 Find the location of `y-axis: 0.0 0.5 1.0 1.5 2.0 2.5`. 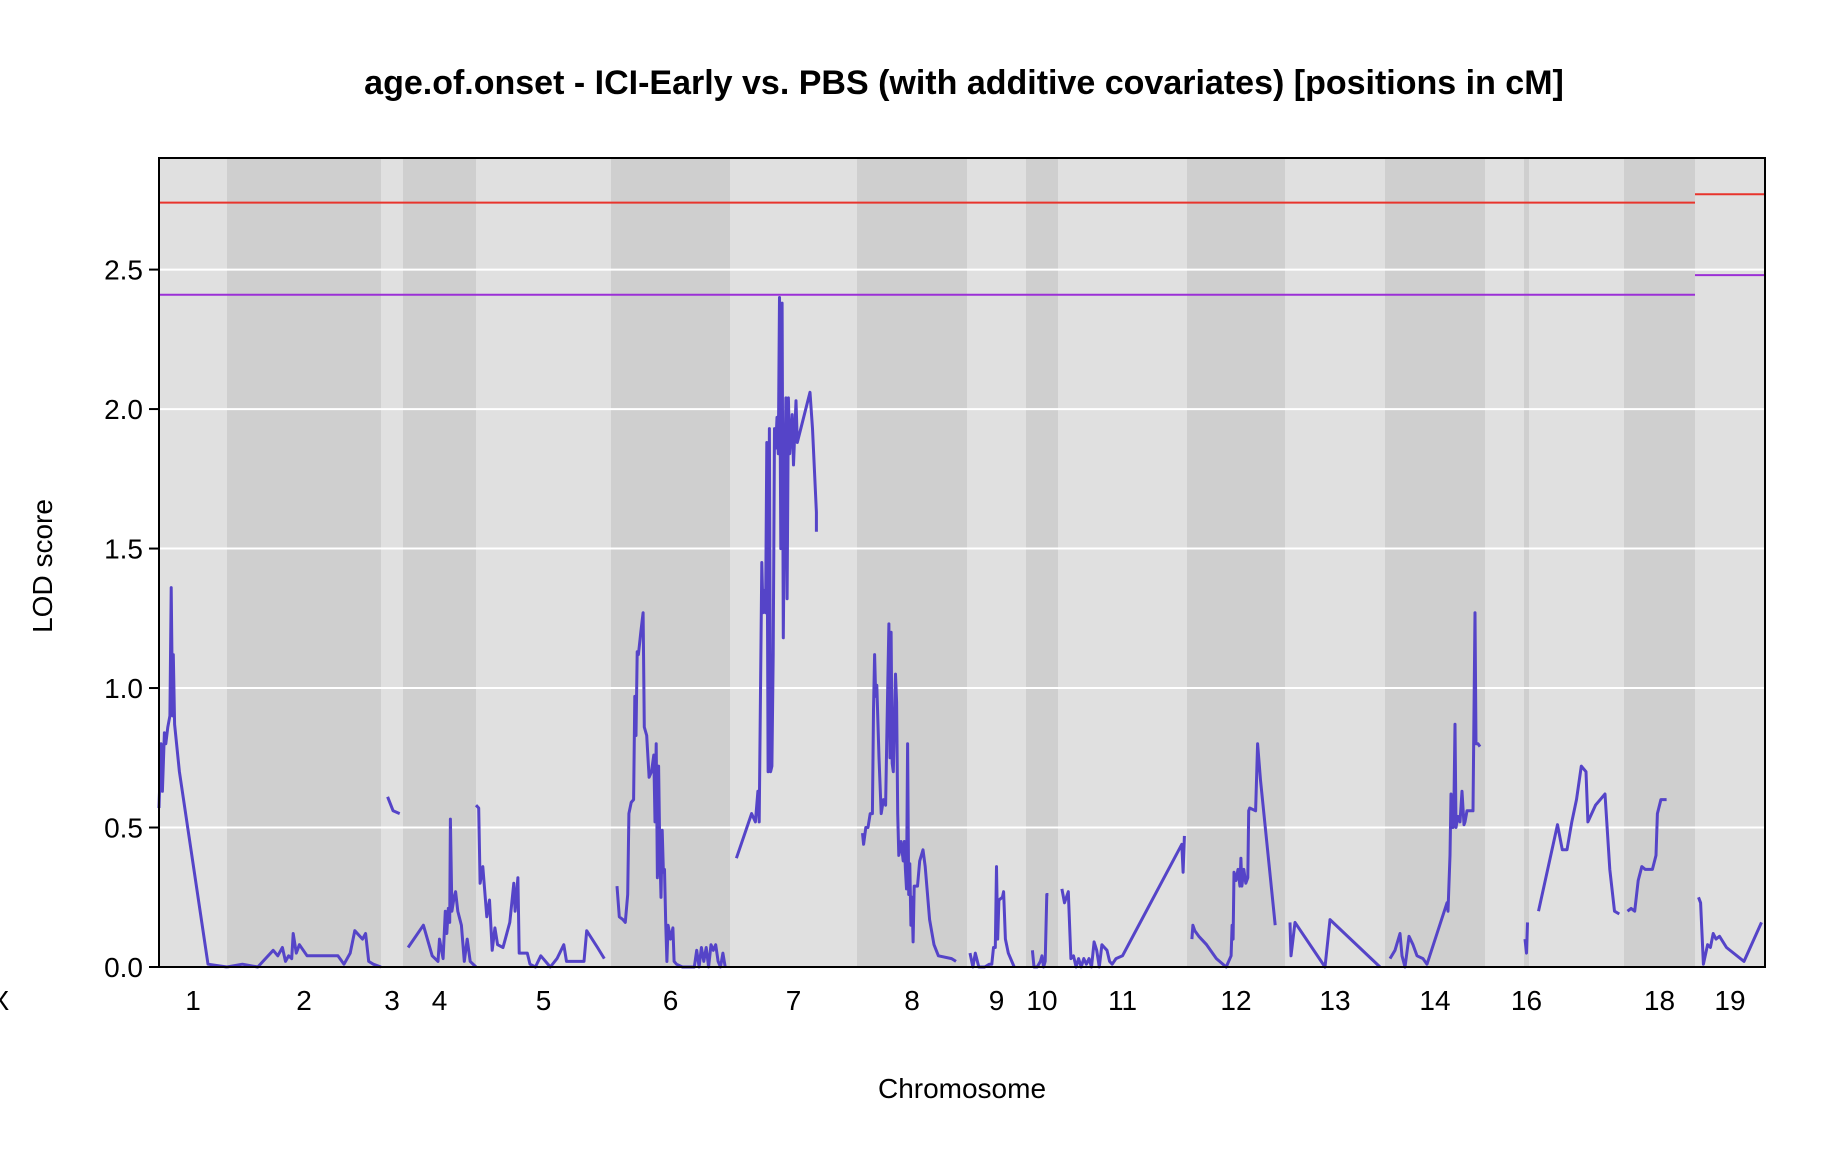

y-axis: 0.0 0.5 1.0 1.5 2.0 2.5 is located at coordinates (131, 619).